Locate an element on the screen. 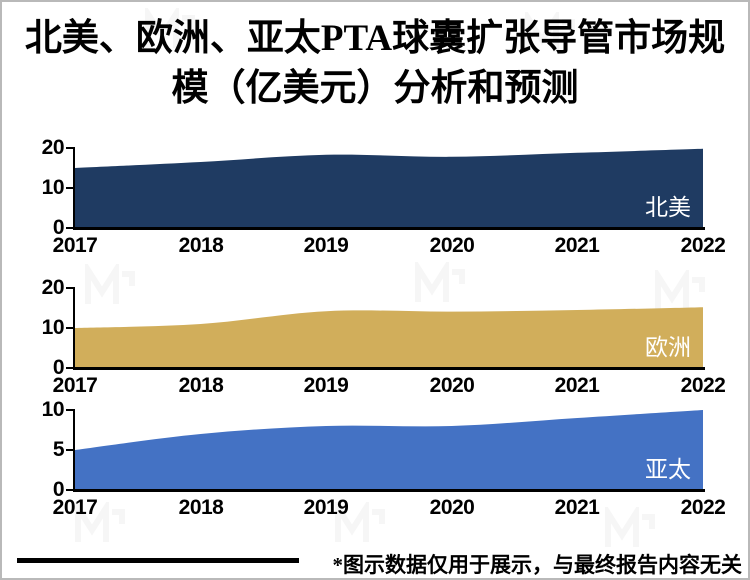  area-series-europe is located at coordinates (389, 337).